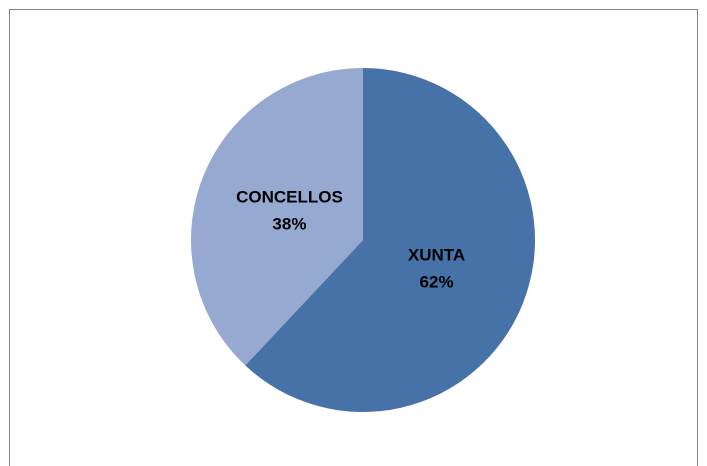 The width and height of the screenshot is (707, 466). Describe the element at coordinates (437, 282) in the screenshot. I see `slice-value-label: 62%` at that location.